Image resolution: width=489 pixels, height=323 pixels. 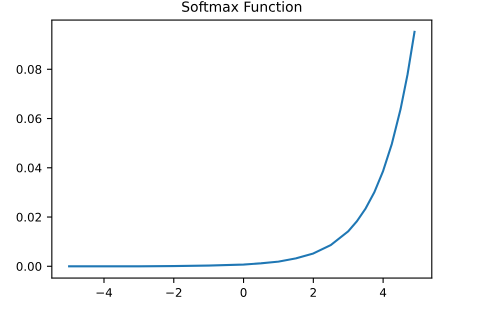 I want to click on y-tick-label: 0.04, so click(x=29, y=168).